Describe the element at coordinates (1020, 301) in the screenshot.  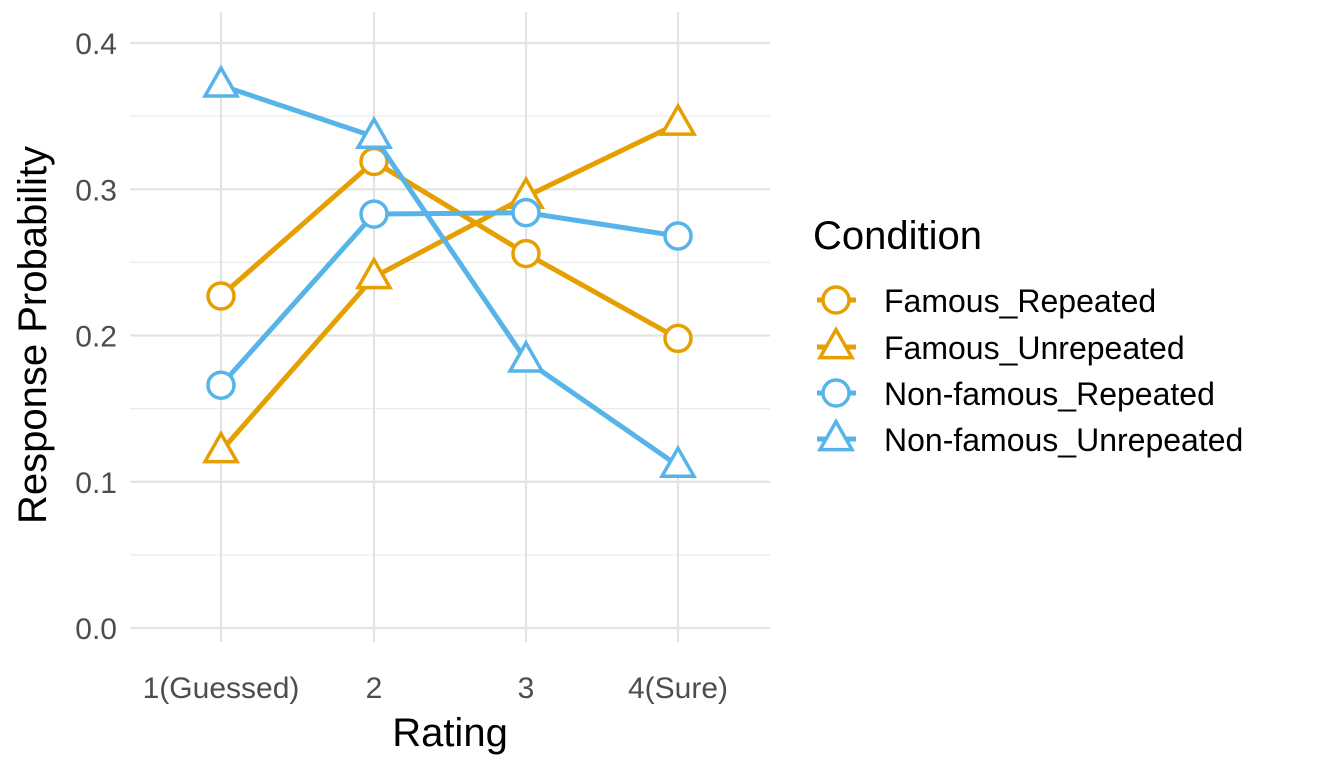
I see `legend-label: Famous_Repeated` at that location.